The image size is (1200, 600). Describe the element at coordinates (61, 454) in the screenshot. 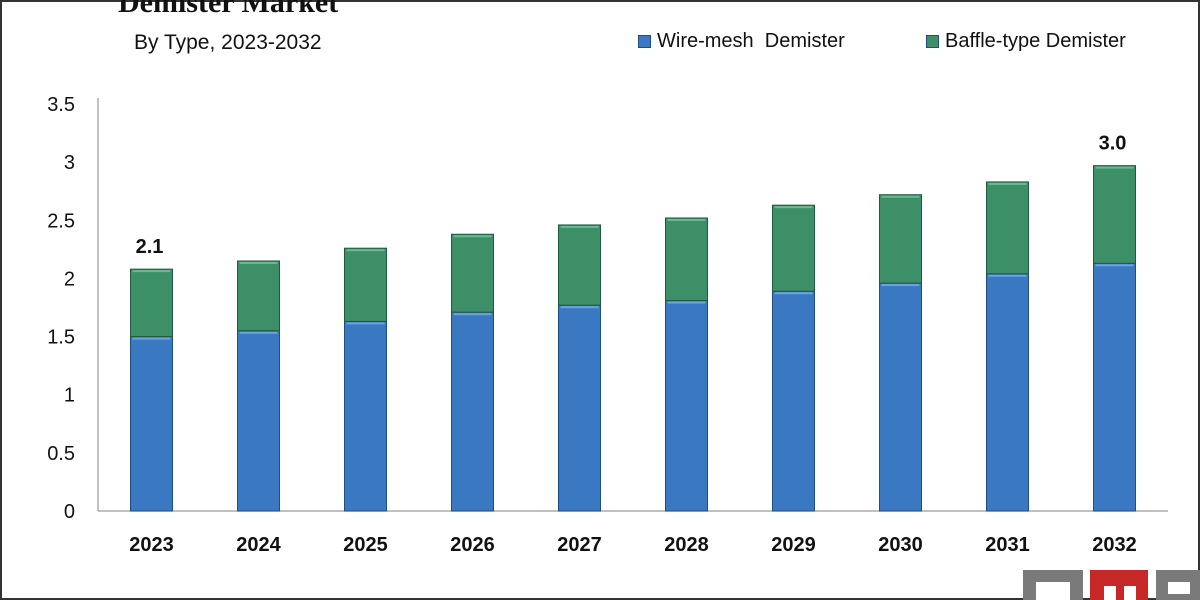

I see `y-tick-label: 0.5` at that location.